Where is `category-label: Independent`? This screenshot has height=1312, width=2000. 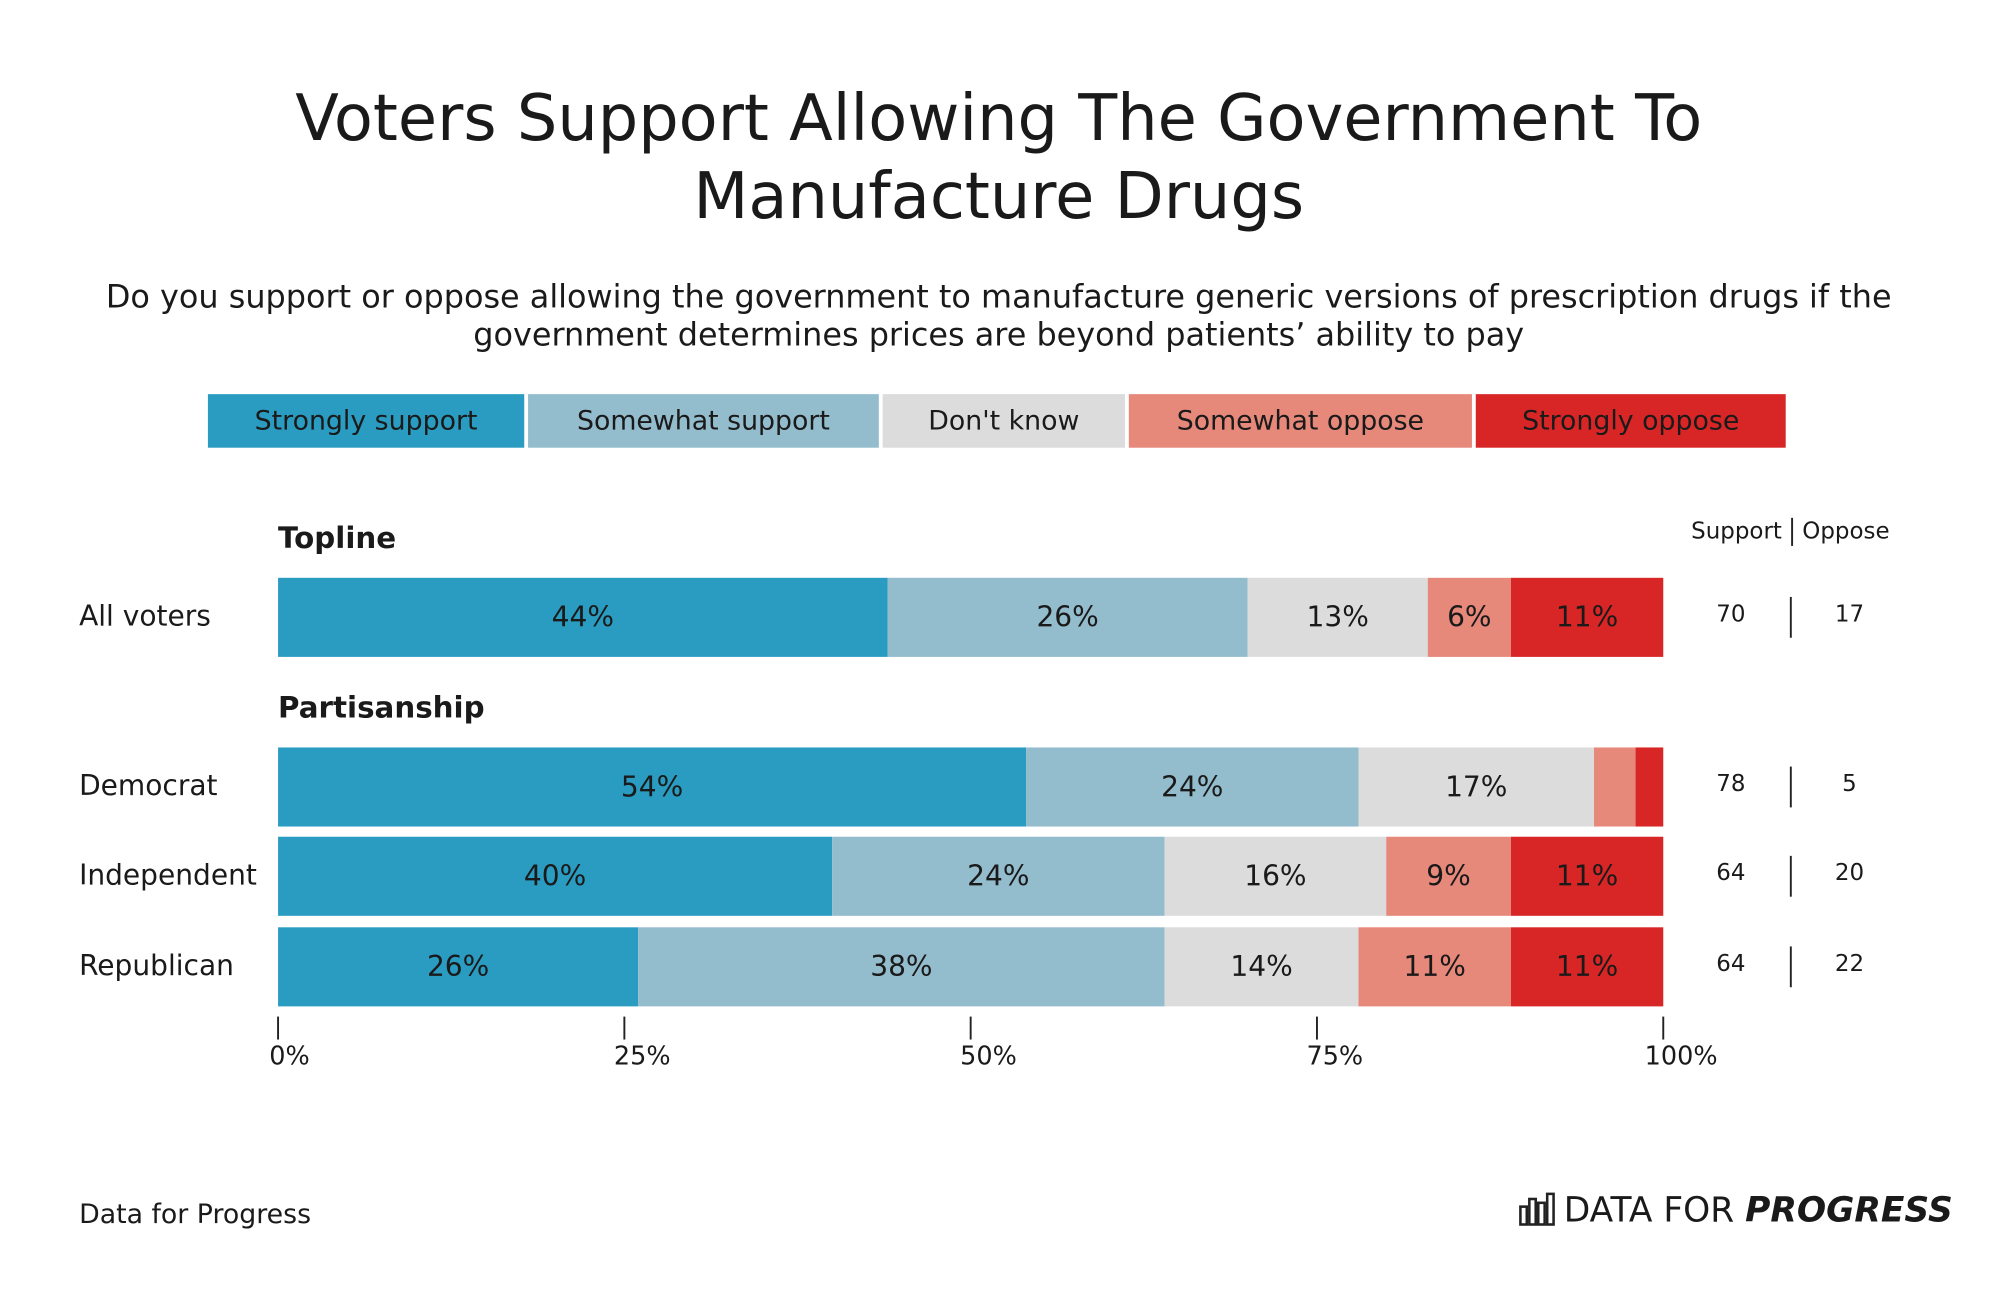 category-label: Independent is located at coordinates (168, 874).